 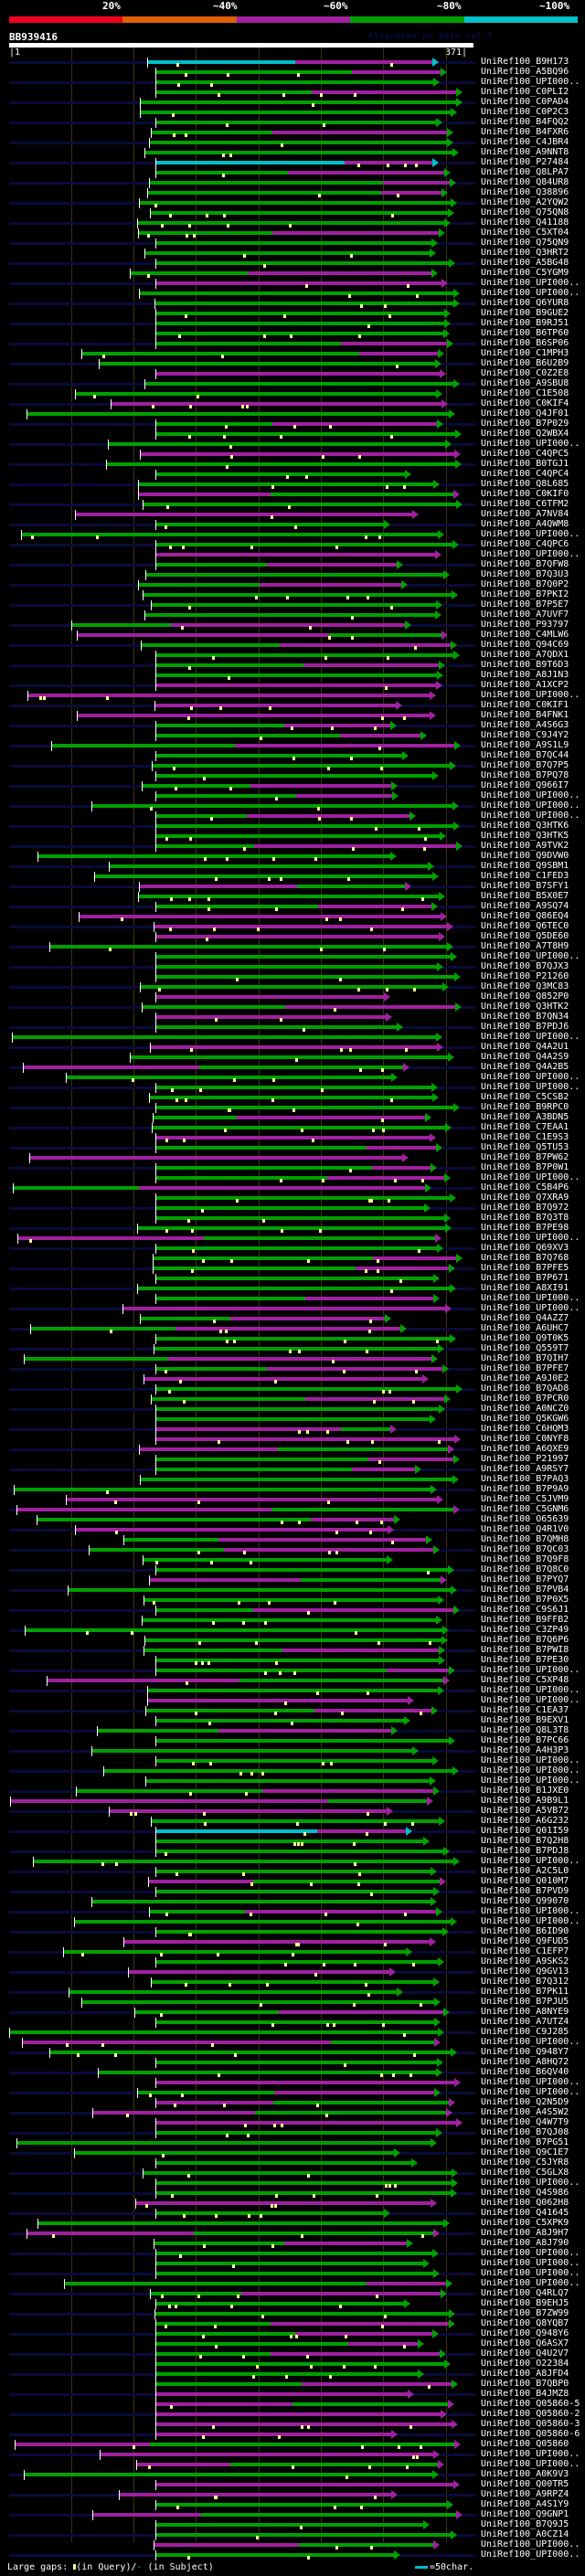 What do you see at coordinates (525, 1097) in the screenshot?
I see `hit-label: UniRef100_C5CSB2` at bounding box center [525, 1097].